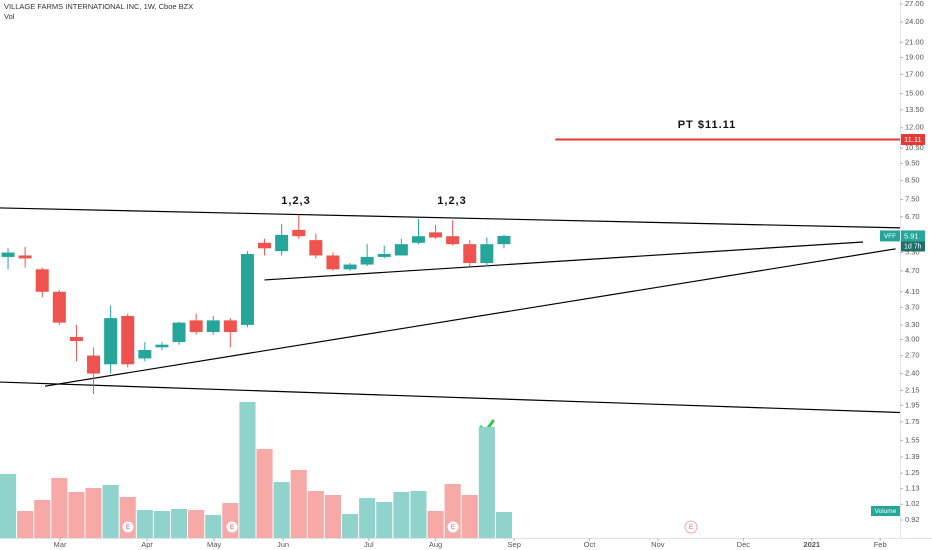  Describe the element at coordinates (658, 544) in the screenshot. I see `x-tick-label: Nov` at that location.